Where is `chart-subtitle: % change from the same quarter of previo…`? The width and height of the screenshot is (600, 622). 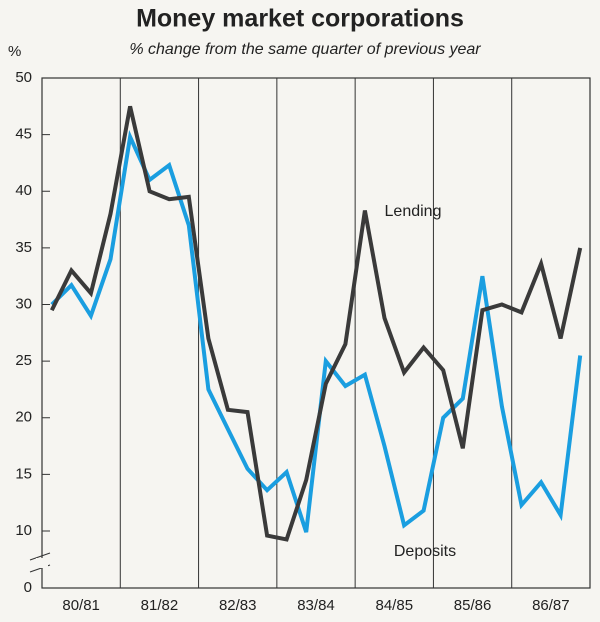 chart-subtitle: % change from the same quarter of previo… is located at coordinates (305, 49).